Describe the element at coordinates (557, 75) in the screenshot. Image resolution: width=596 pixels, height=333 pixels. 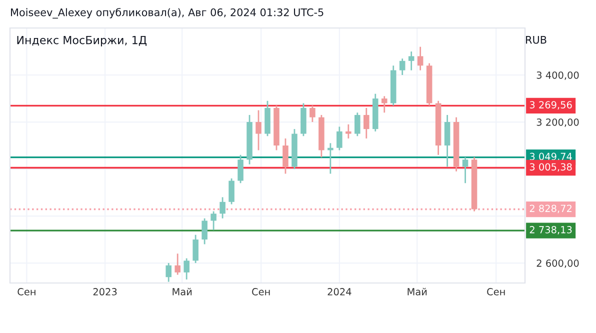
I see `y-tick-label: 3 400,00` at that location.